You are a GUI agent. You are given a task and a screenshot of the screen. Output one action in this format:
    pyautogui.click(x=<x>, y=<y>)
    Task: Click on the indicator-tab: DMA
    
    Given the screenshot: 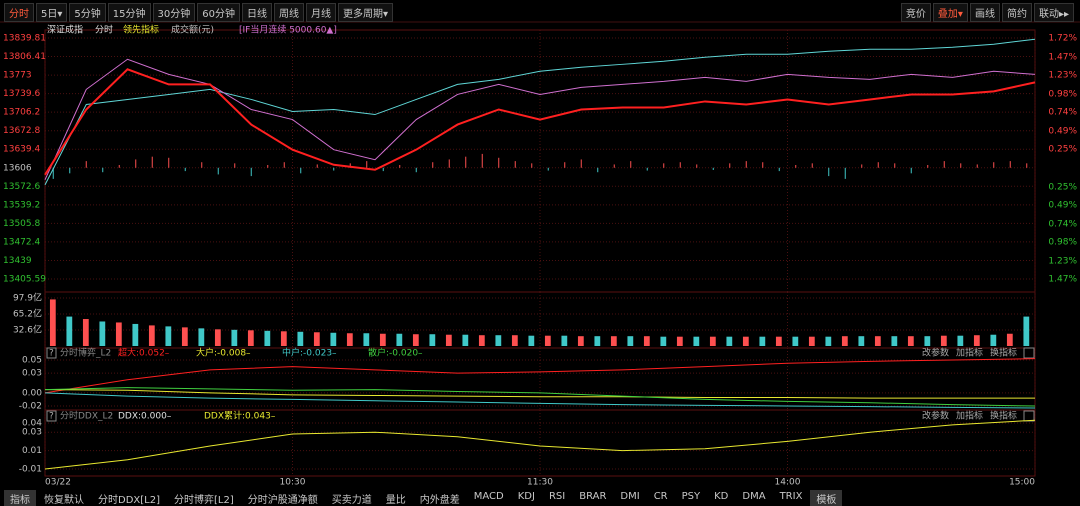 What is the action you would take?
    pyautogui.click(x=754, y=496)
    